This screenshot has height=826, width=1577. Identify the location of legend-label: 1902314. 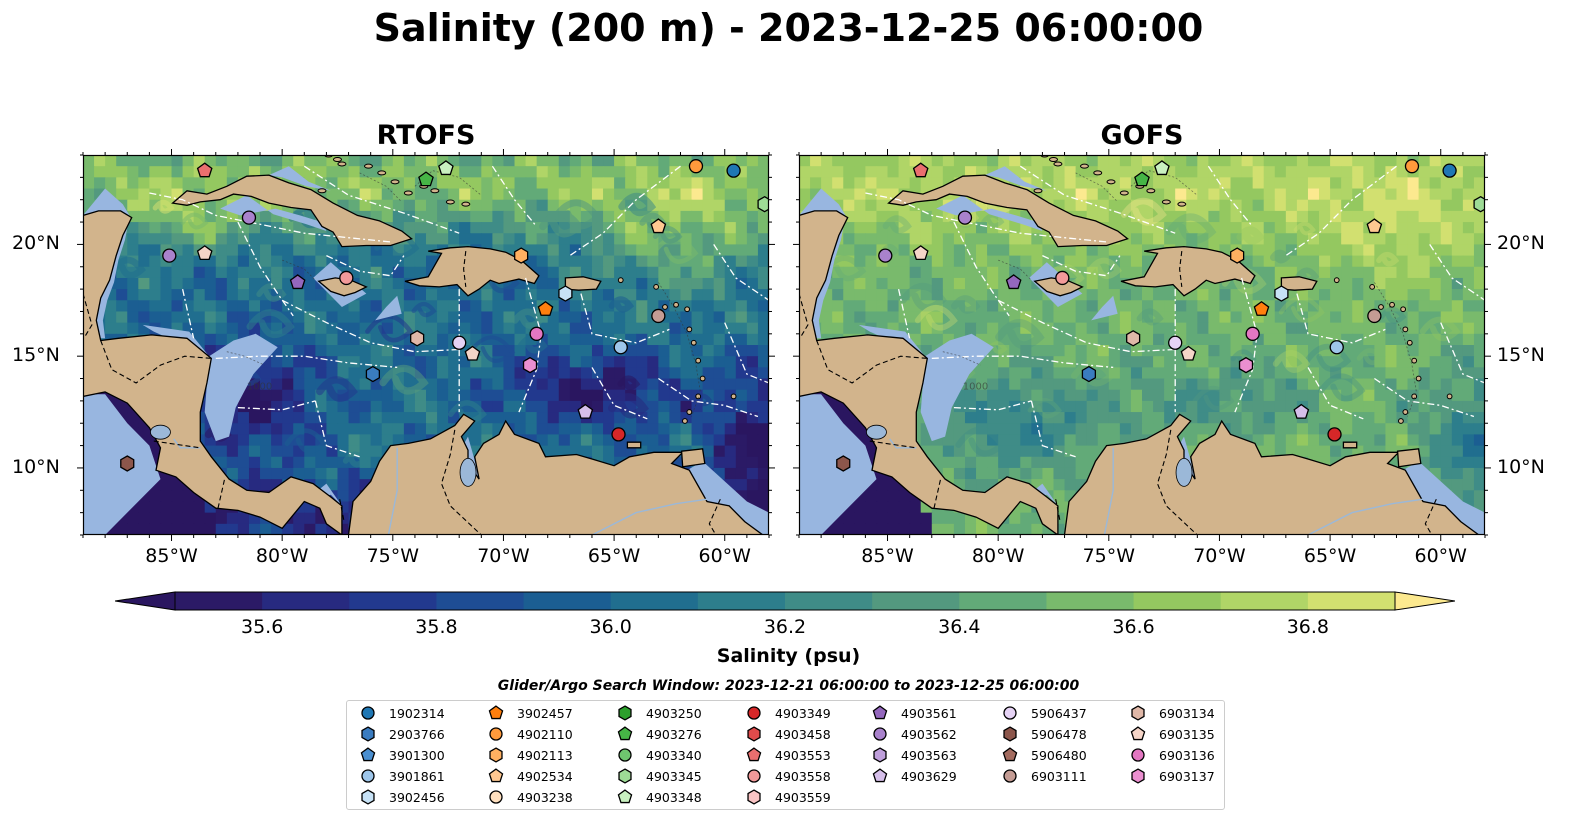
(417, 713).